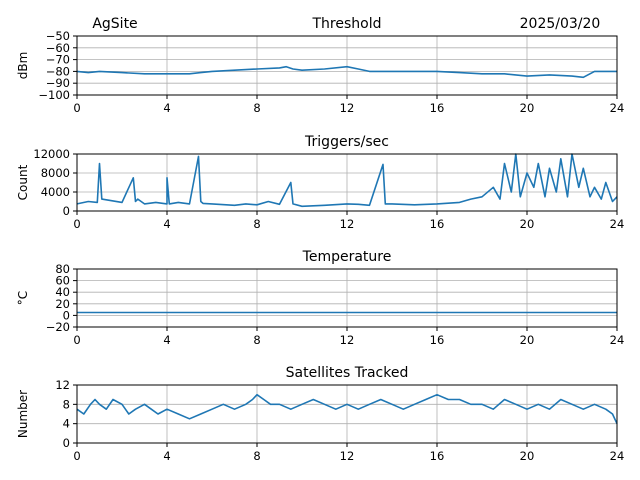  Describe the element at coordinates (560, 24) in the screenshot. I see `date-label: 2025/03/20` at that location.